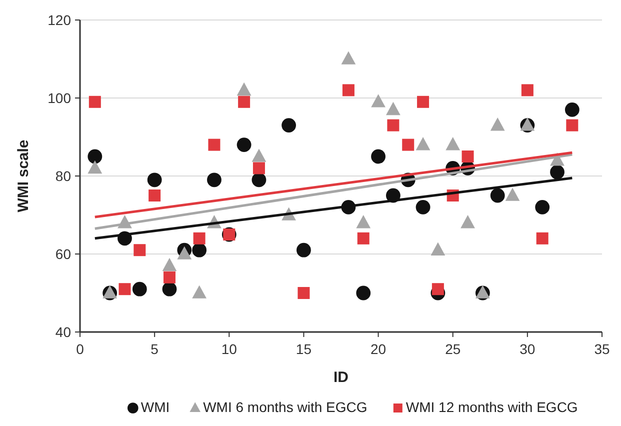 The image size is (621, 426). What do you see at coordinates (60, 20) in the screenshot?
I see `y-tick-label: 120` at bounding box center [60, 20].